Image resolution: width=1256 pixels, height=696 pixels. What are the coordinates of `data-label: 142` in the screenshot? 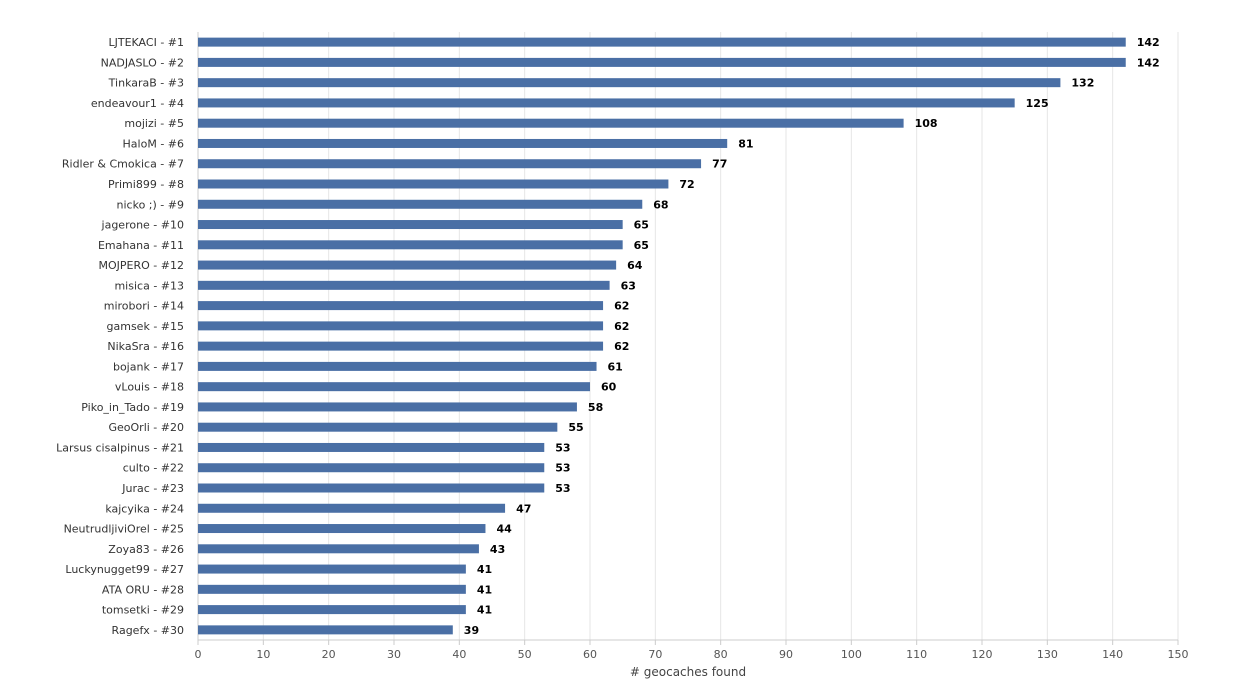 It's located at (1148, 62).